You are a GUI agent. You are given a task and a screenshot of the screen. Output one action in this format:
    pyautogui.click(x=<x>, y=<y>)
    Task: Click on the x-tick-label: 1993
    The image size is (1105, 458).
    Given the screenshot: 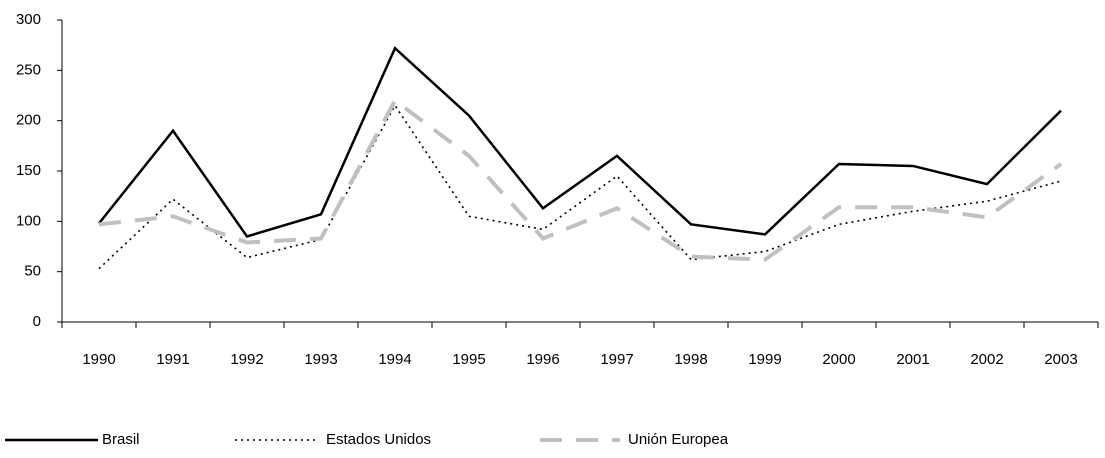 What is the action you would take?
    pyautogui.click(x=320, y=359)
    